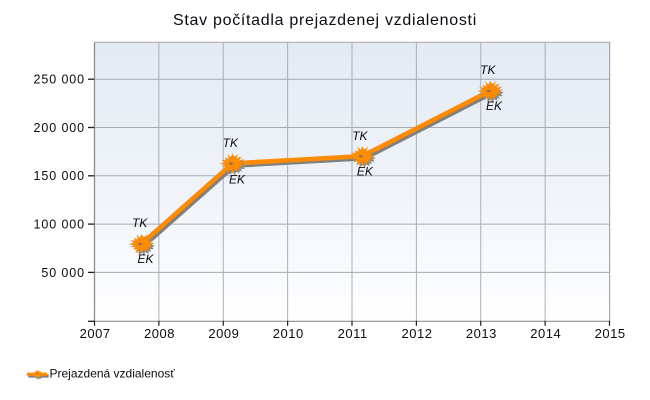 The width and height of the screenshot is (650, 400). Describe the element at coordinates (59, 176) in the screenshot. I see `svg-text: 150 000` at that location.